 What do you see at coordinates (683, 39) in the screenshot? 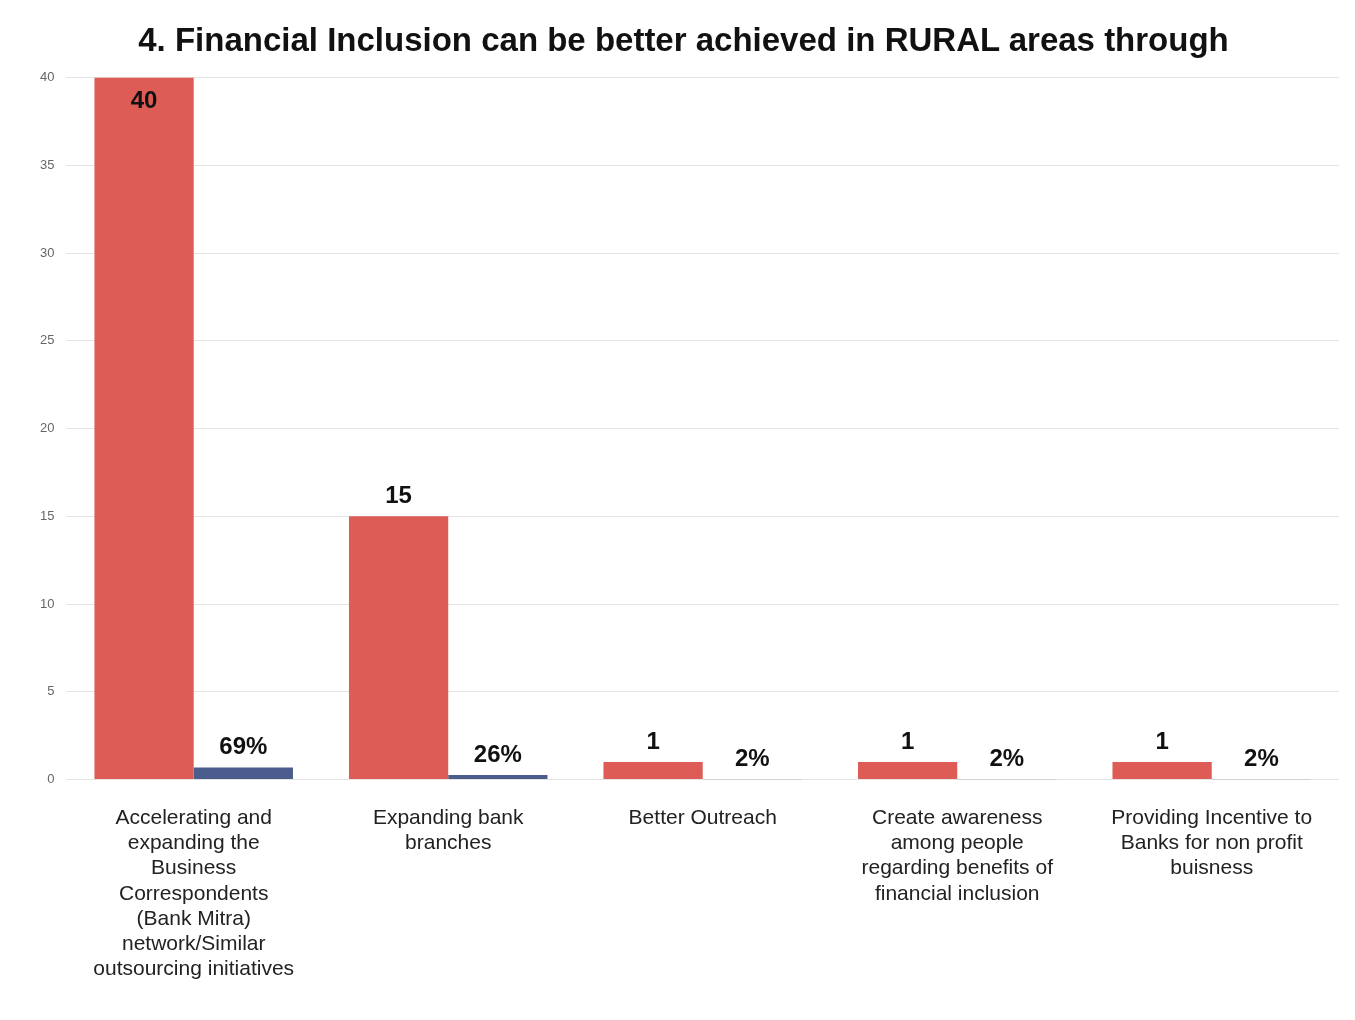
I see `chart-title: 4. Financial Inclusion can be better achieved in RURAL areas through` at bounding box center [683, 39].